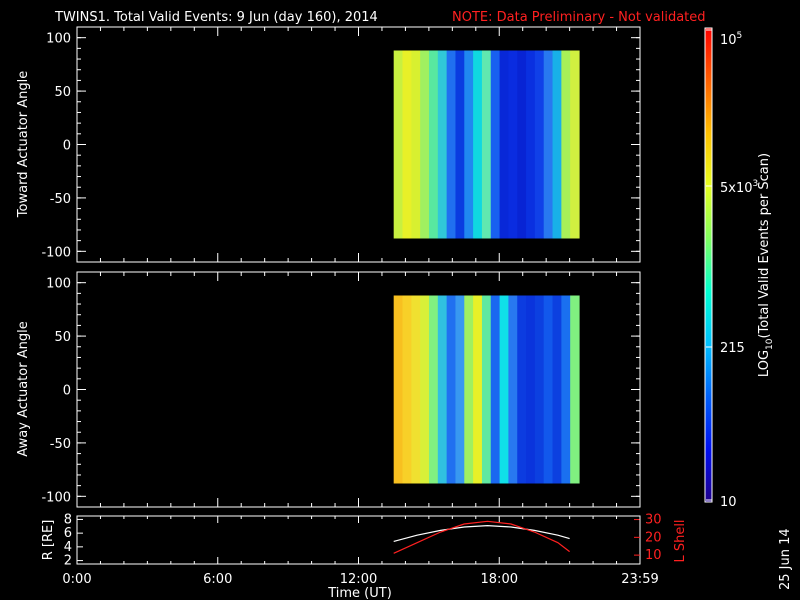 The image size is (800, 600). Describe the element at coordinates (68, 519) in the screenshot. I see `y-tick-label: 8` at that location.